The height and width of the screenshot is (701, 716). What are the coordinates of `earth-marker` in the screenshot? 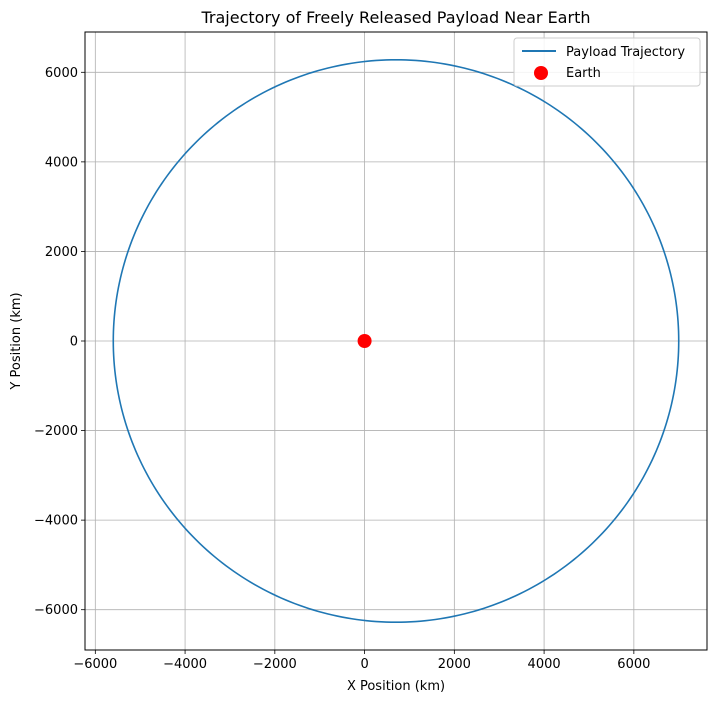 It's located at (364, 341).